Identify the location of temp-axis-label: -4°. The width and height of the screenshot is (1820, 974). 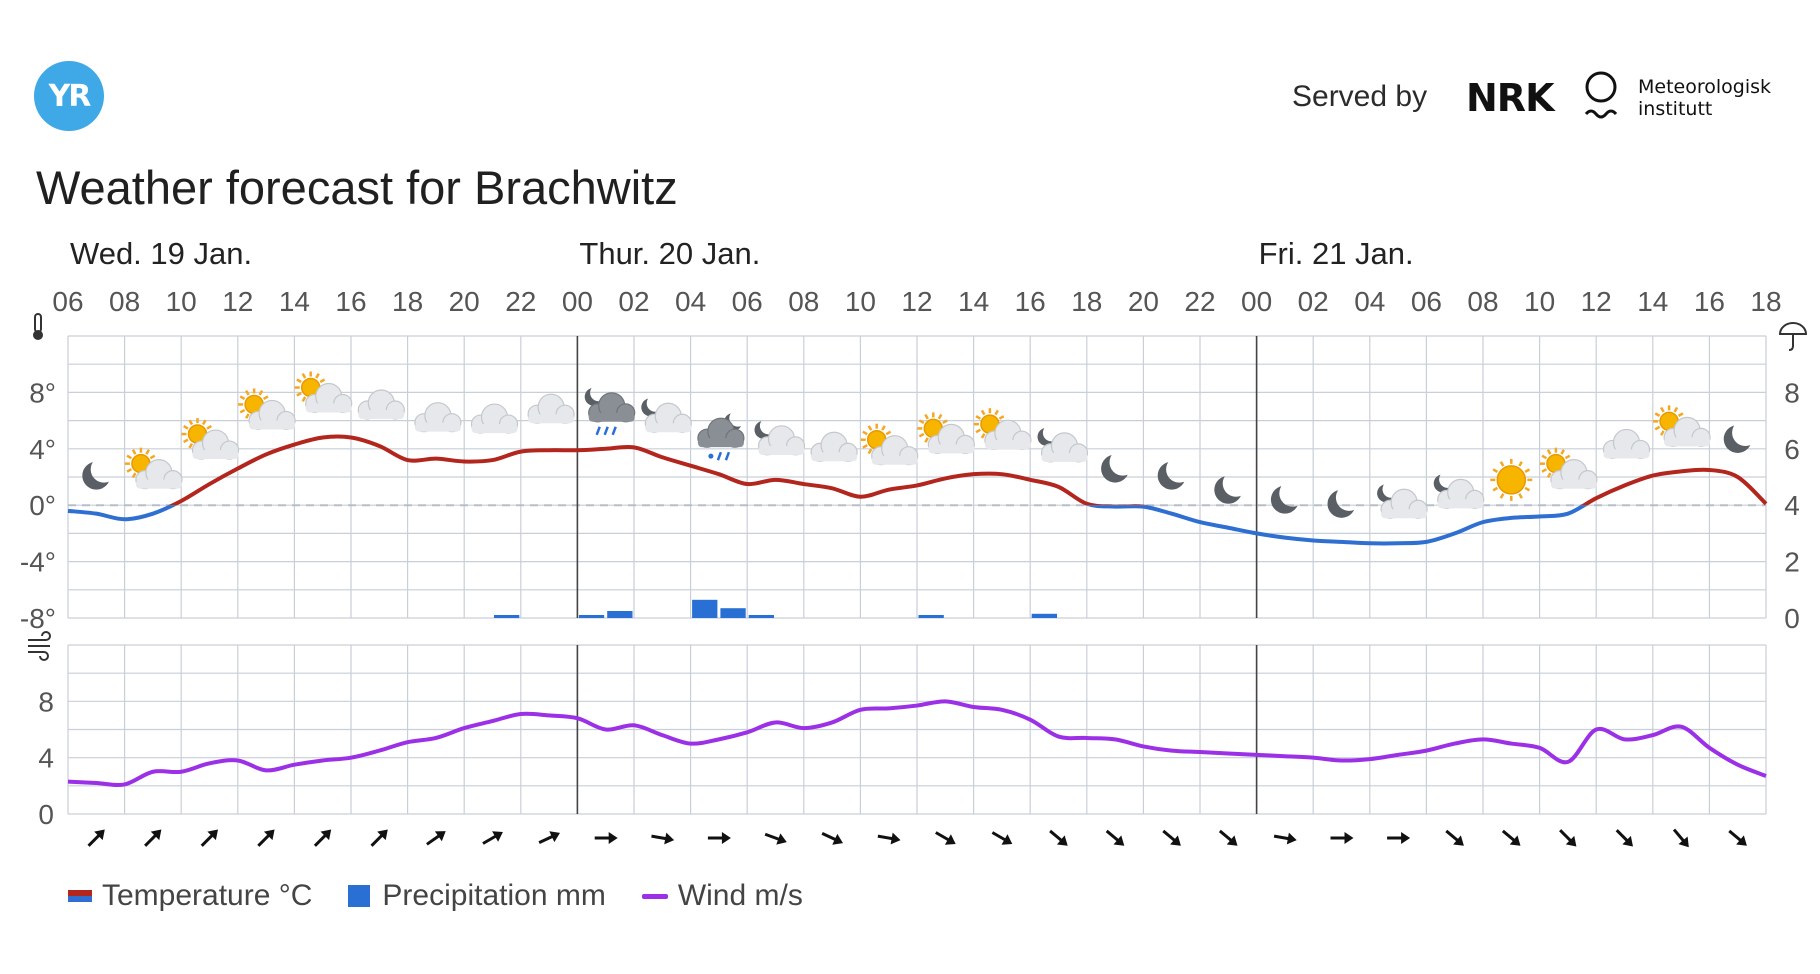
(38, 562).